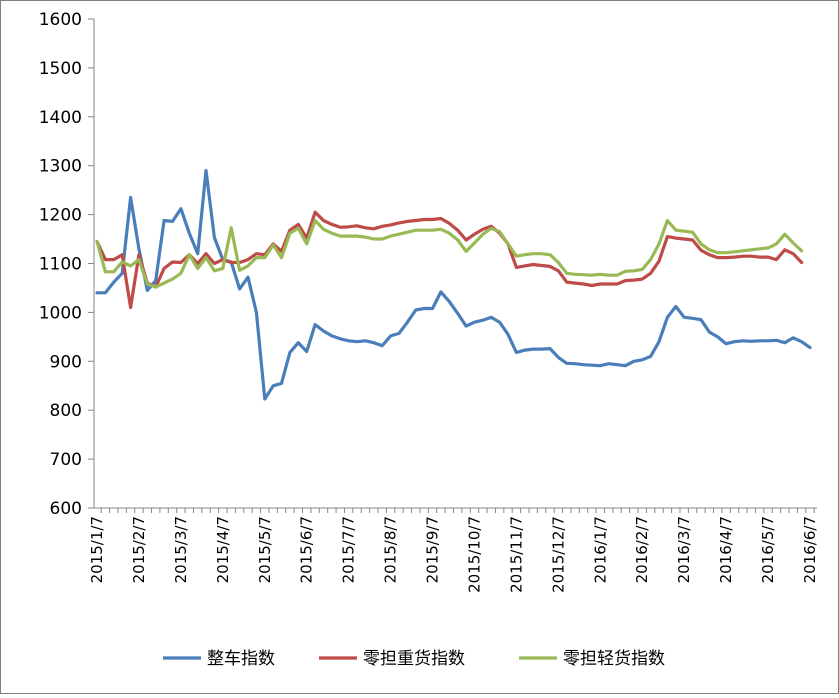 This screenshot has width=839, height=698. Describe the element at coordinates (241, 659) in the screenshot. I see `legend-label-0: 整车指数` at that location.